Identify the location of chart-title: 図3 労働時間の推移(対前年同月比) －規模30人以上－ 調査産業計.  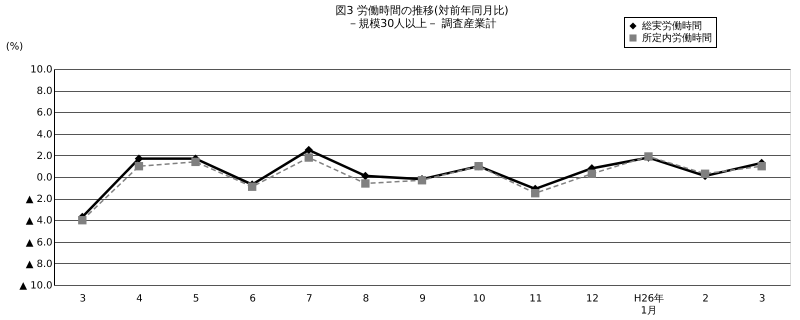
(422, 17).